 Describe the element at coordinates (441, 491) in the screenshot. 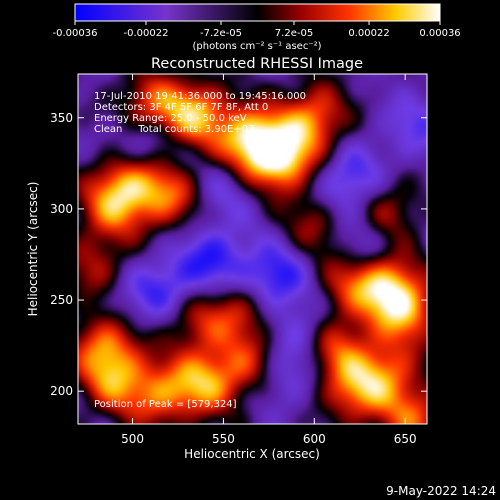

I see `footer-date: 9-May-2022 14:24` at that location.